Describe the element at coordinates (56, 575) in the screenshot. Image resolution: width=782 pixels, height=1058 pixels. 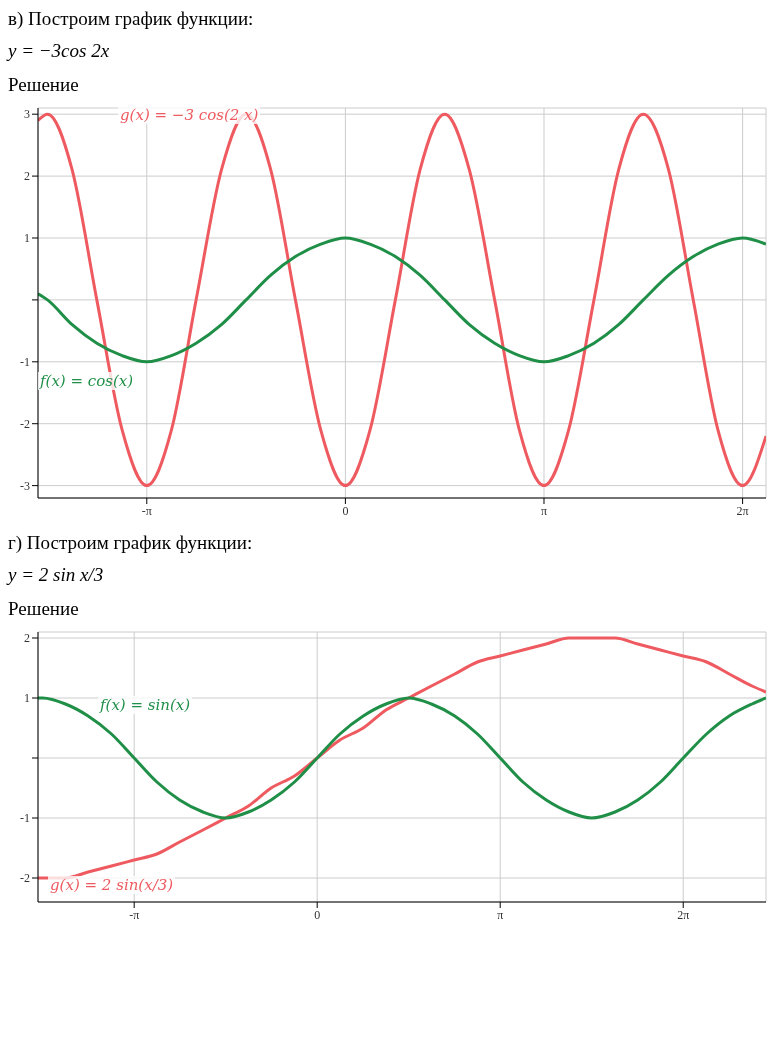
I see `chart-subtitle: y = 2 sin x/3` at that location.